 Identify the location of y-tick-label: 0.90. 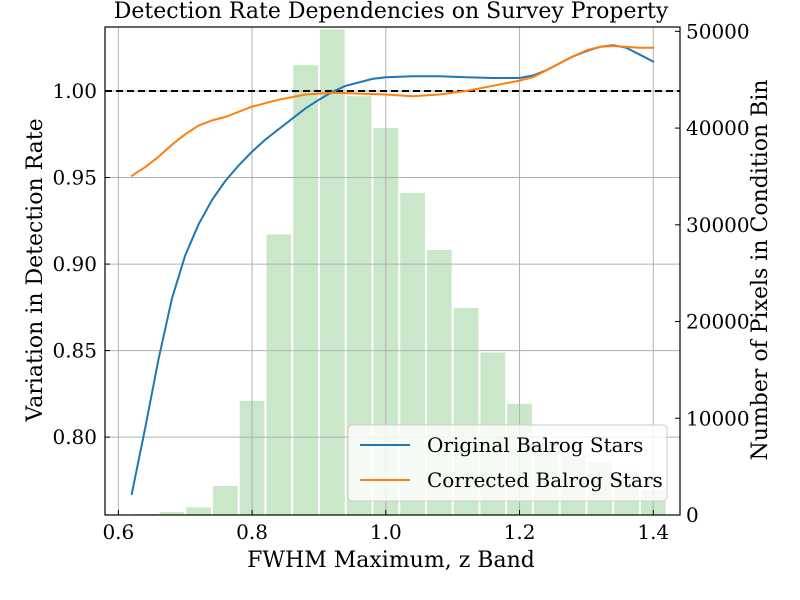
(74, 264).